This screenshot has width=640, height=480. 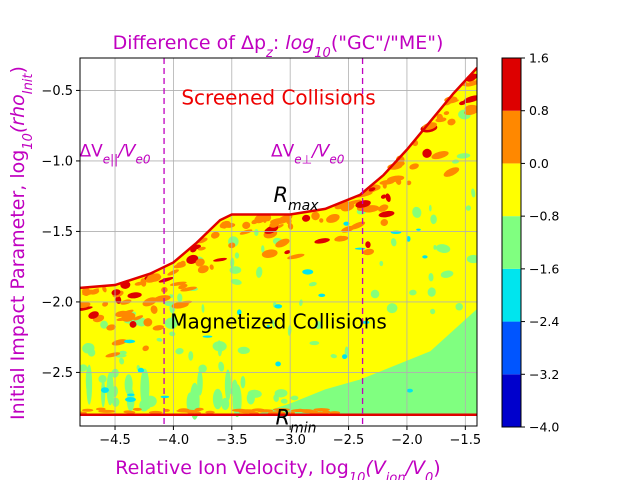 What do you see at coordinates (544, 427) in the screenshot?
I see `colorbar-label: −4.0` at bounding box center [544, 427].